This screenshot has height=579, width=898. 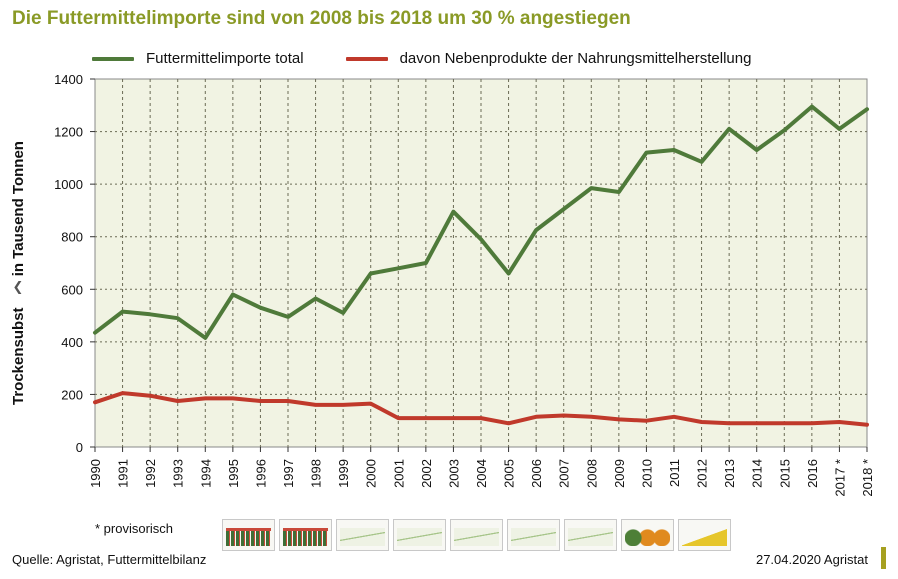 I want to click on x-tick-label: 2015, so click(x=784, y=473).